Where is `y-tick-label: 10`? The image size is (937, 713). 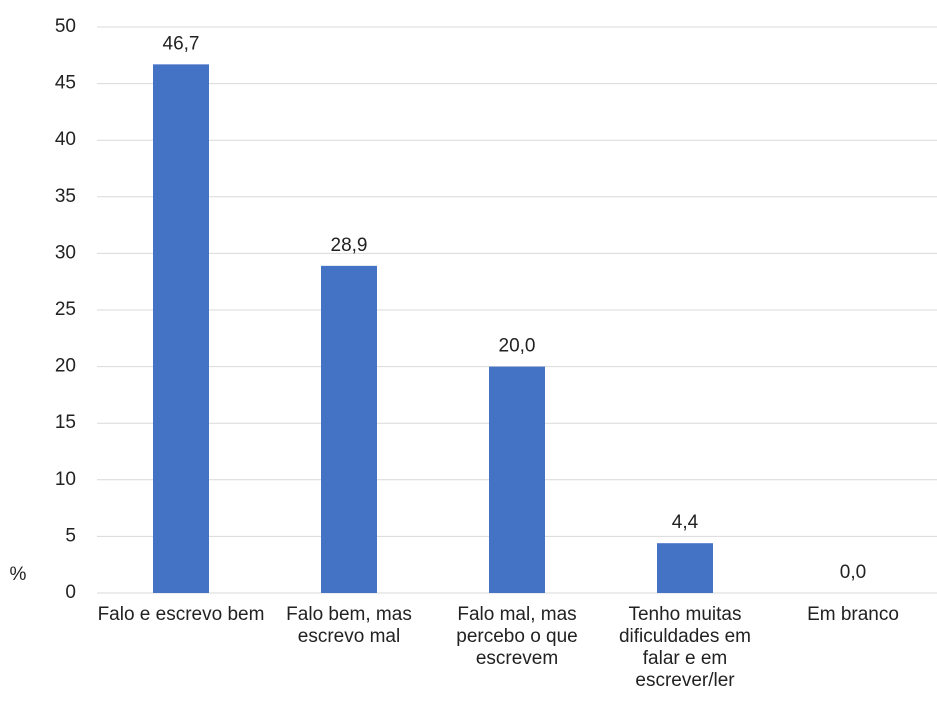 y-tick-label: 10 is located at coordinates (65, 479).